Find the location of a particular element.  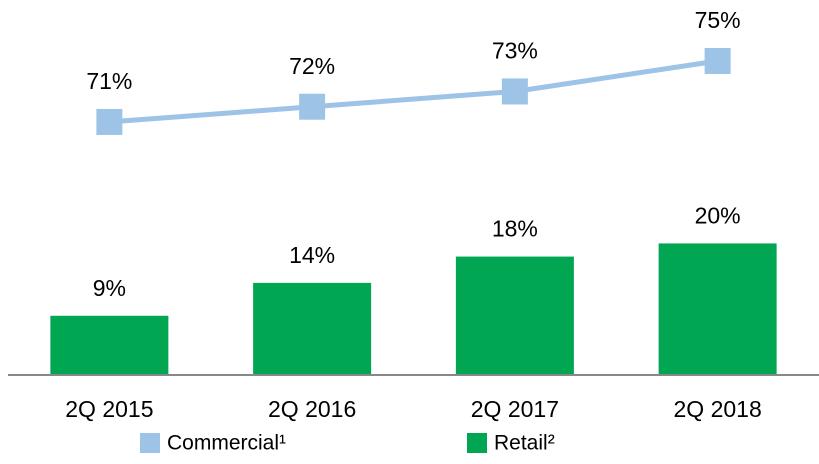

x-tick-label: 2Q 2018 is located at coordinates (718, 409).